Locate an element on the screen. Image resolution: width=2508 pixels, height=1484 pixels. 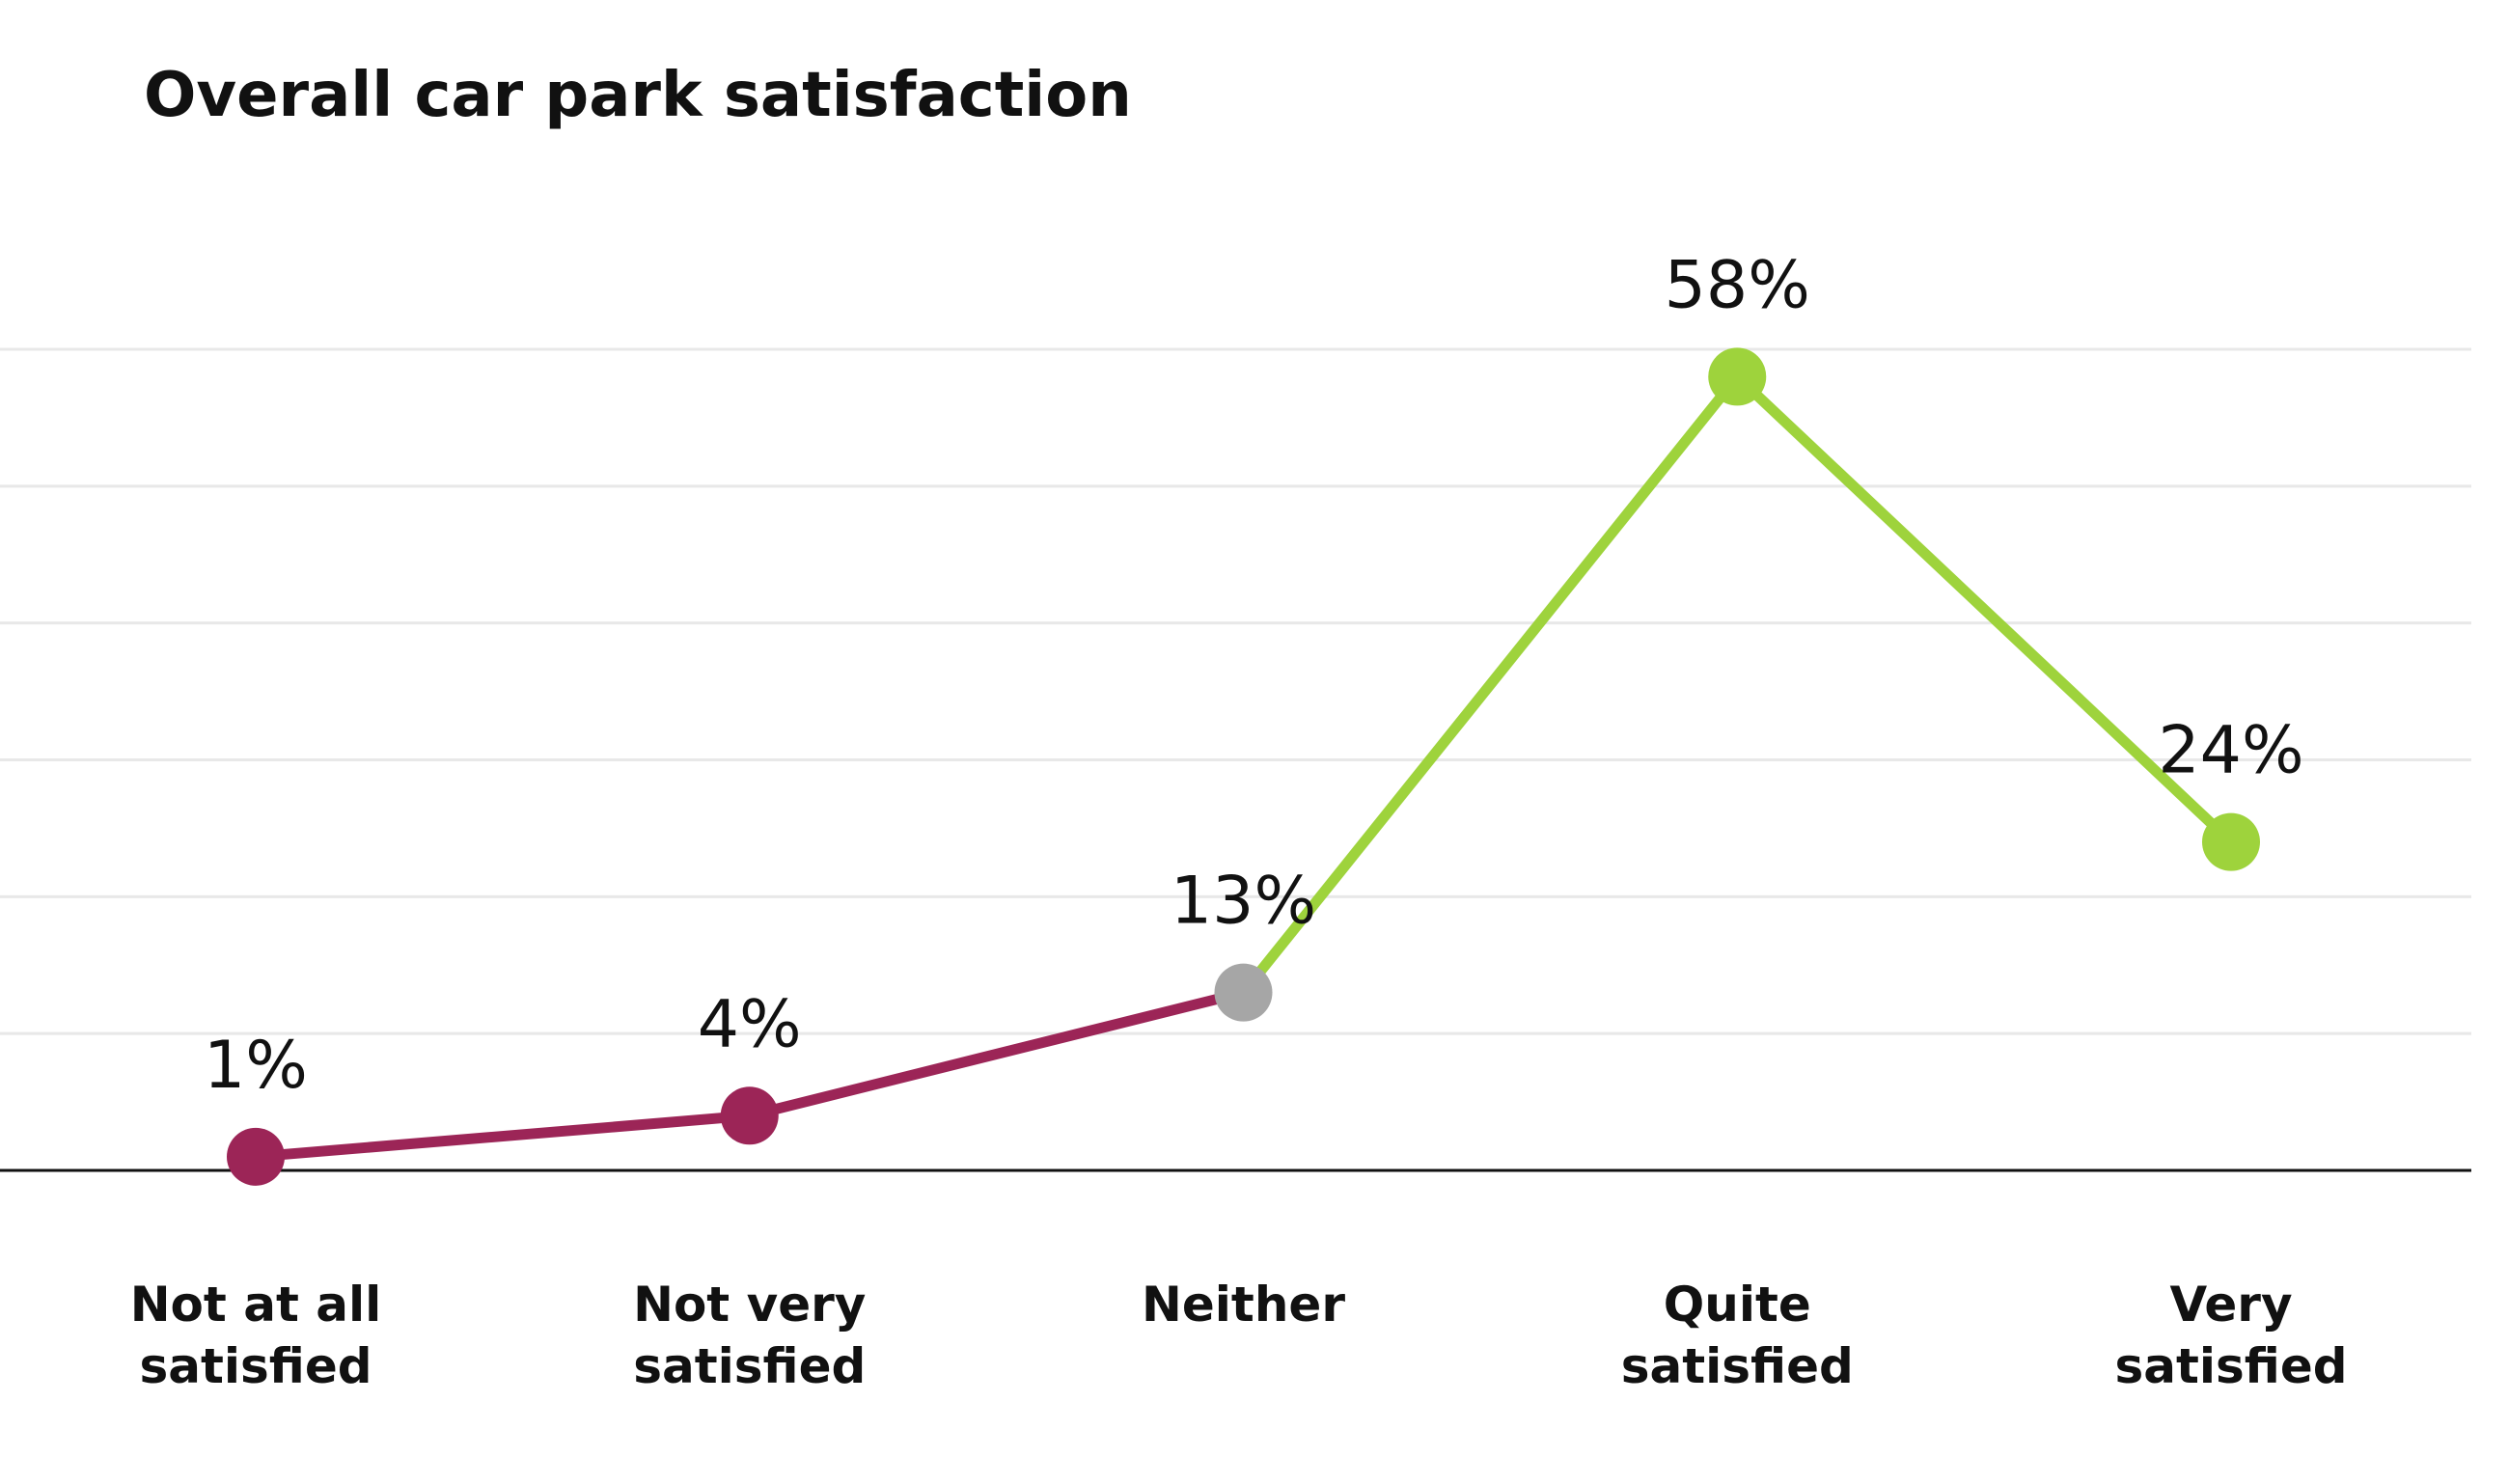
value-label: 4% is located at coordinates (750, 1024).